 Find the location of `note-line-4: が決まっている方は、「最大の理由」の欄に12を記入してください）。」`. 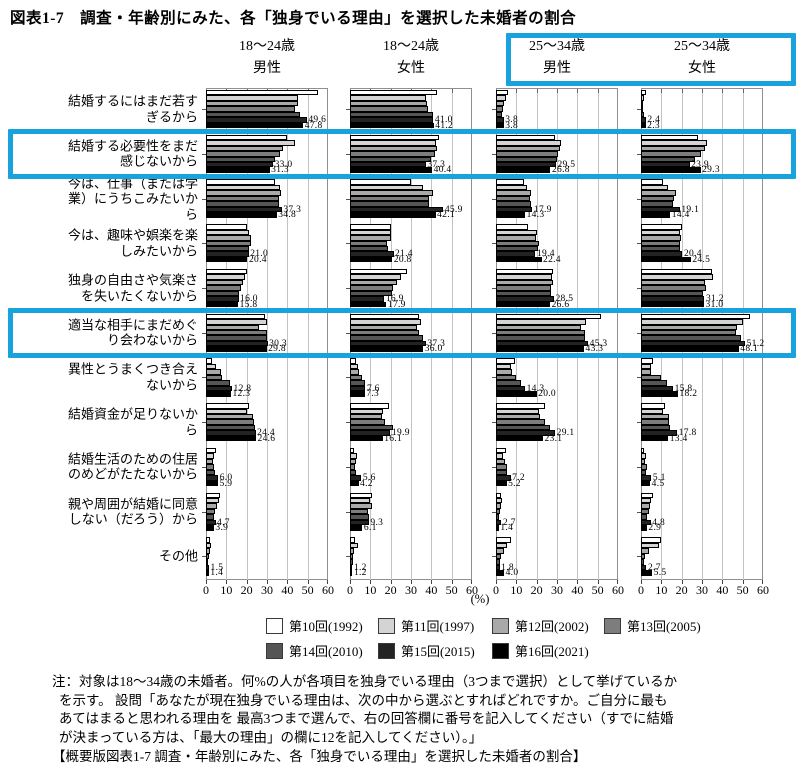

note-line-4: が決まっている方は、「最大の理由」の欄に12を記入してください）。」 is located at coordinates (271, 738).